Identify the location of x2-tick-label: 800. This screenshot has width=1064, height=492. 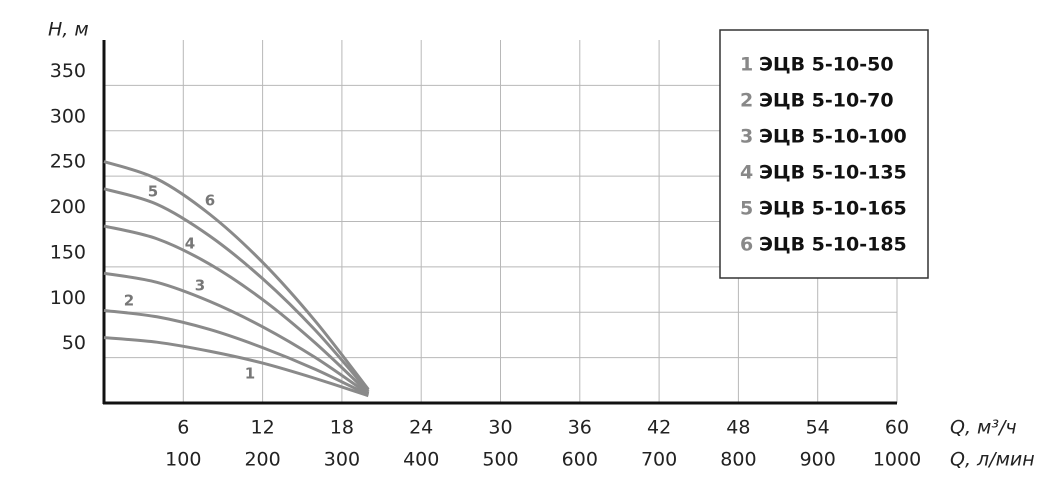
(738, 460).